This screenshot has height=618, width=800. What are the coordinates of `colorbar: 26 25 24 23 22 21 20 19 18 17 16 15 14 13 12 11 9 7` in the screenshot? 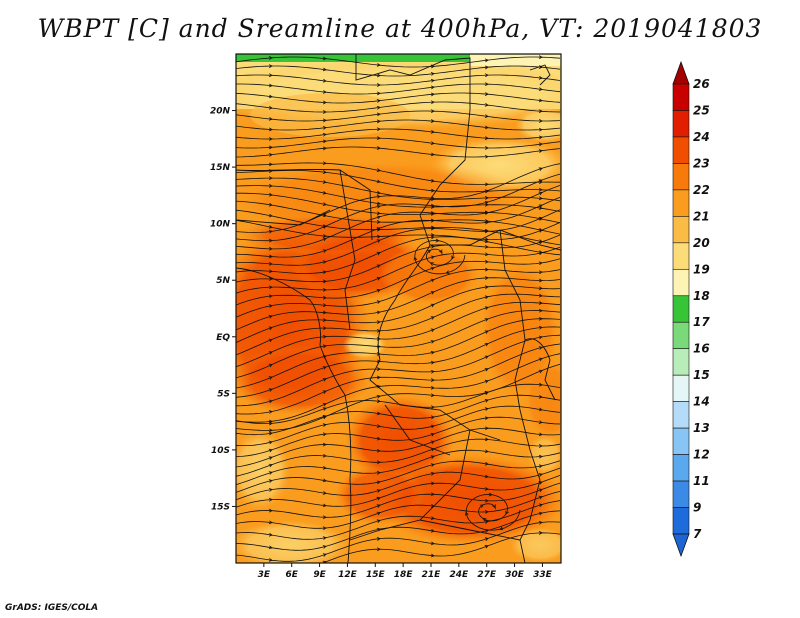 It's located at (691, 309).